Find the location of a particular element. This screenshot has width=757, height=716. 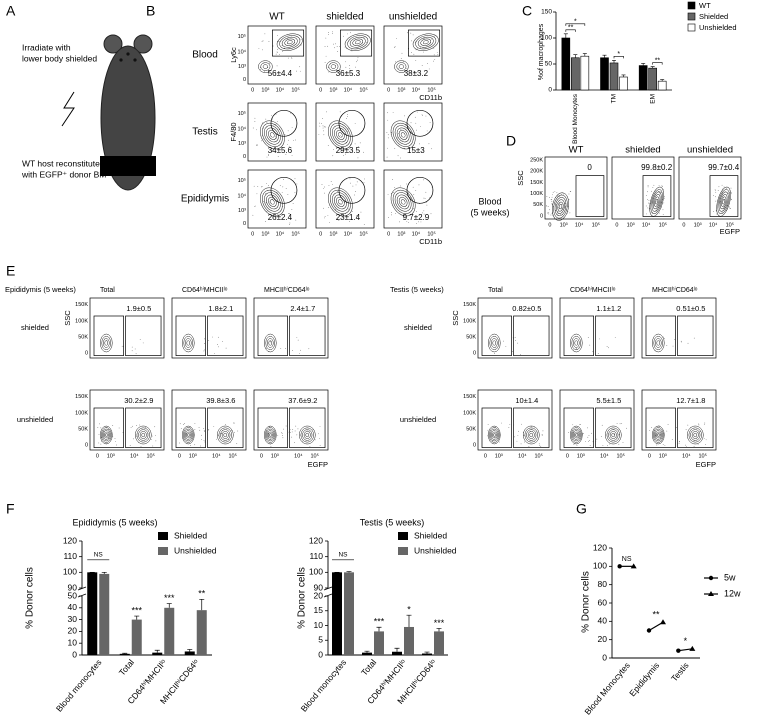

legend-label: 12w is located at coordinates (732, 593).